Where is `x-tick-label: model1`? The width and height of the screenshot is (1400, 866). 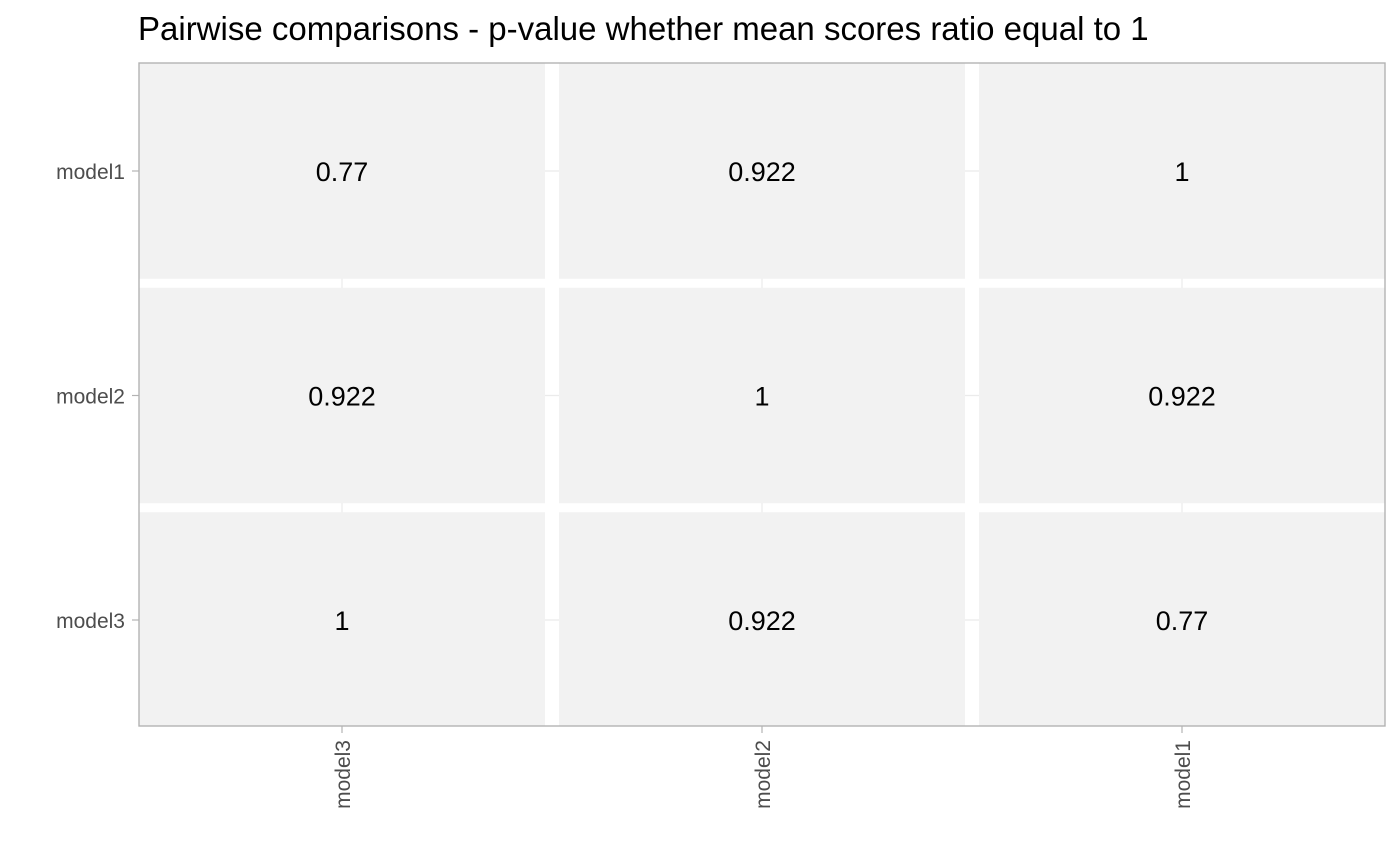 x-tick-label: model1 is located at coordinates (1183, 774).